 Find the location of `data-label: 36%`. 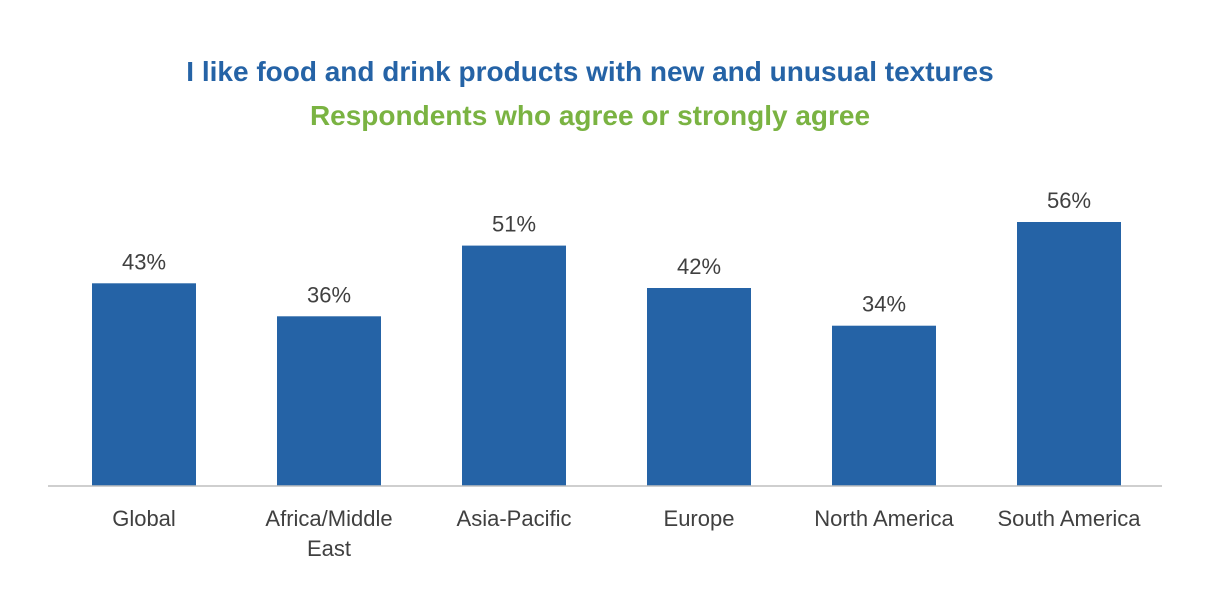

data-label: 36% is located at coordinates (329, 294).